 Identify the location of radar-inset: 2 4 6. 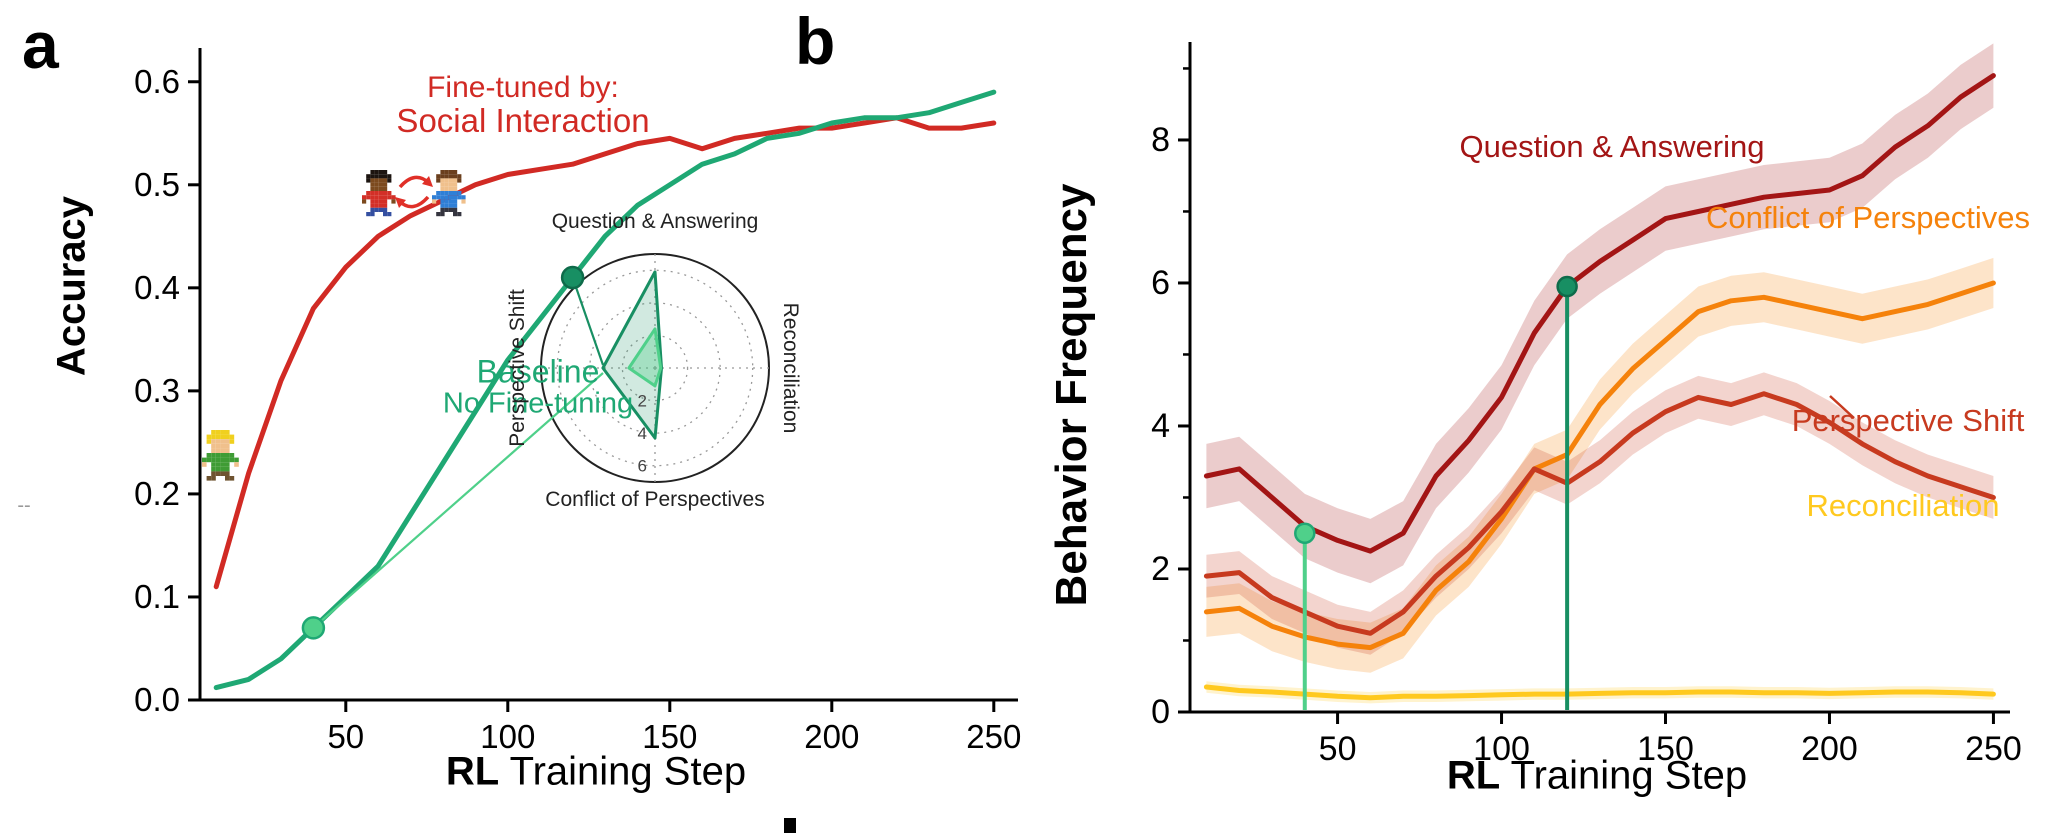
(655, 368).